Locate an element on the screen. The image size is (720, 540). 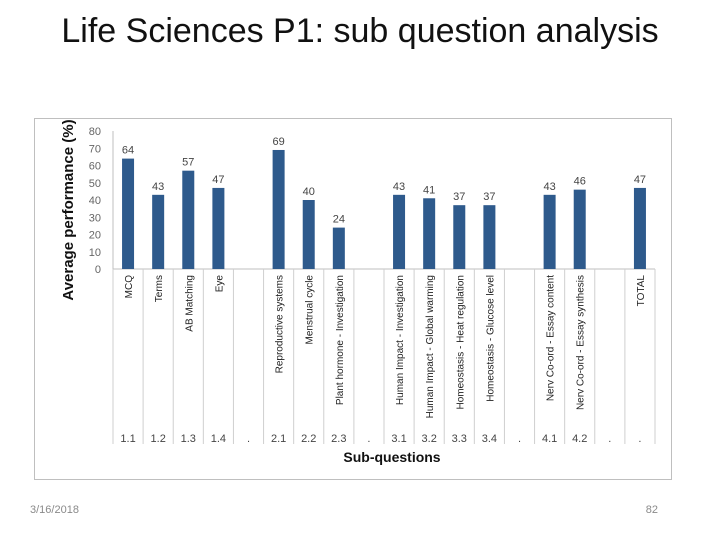
subquestion-code: 2.1 is located at coordinates (278, 439).